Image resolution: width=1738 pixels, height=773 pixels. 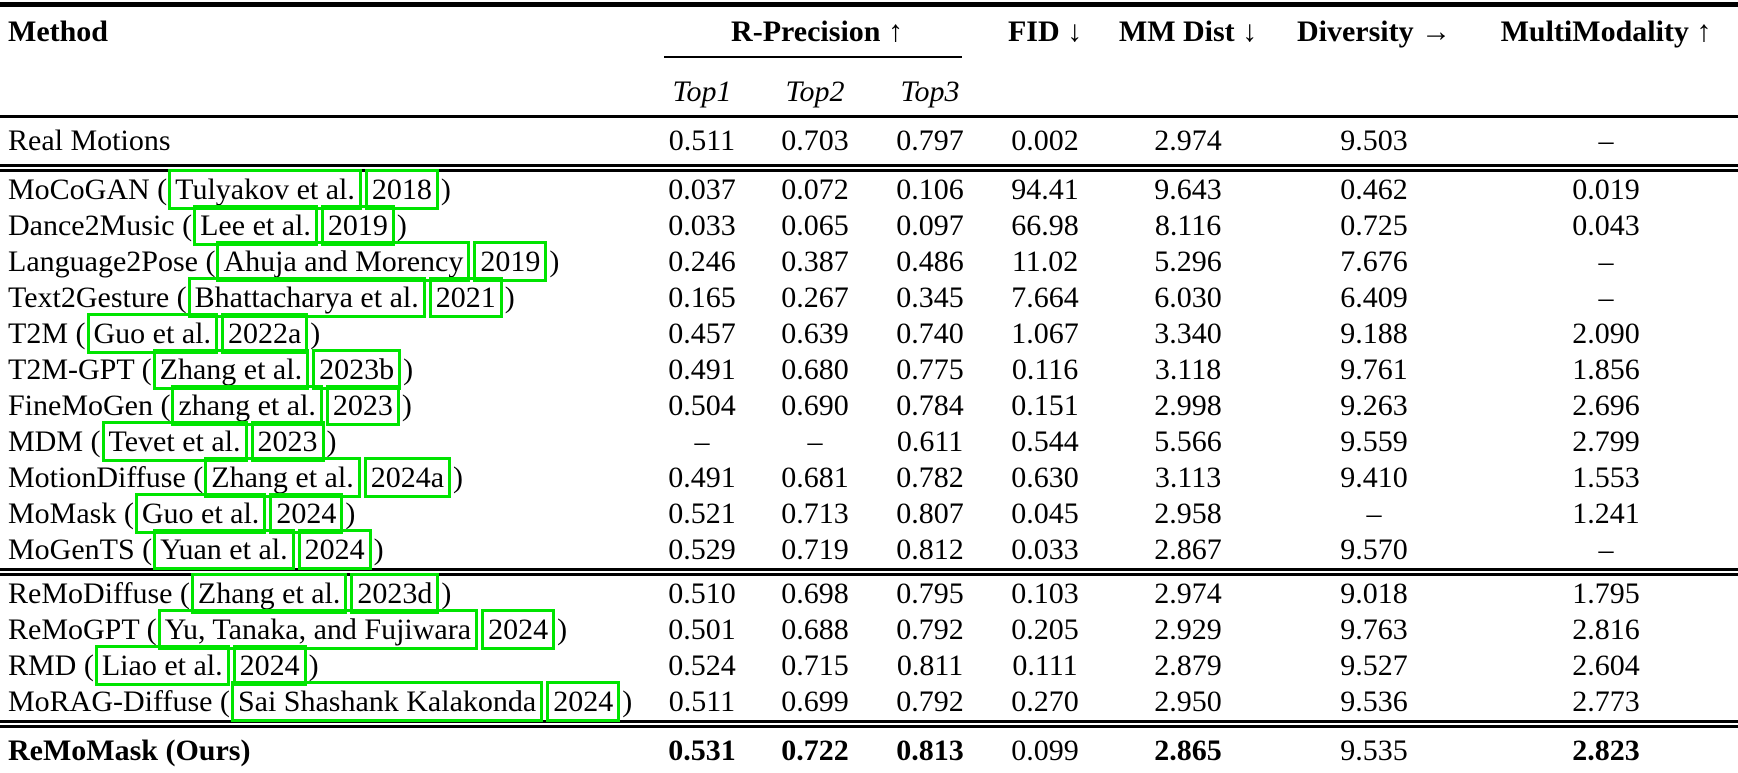 What do you see at coordinates (465, 297) in the screenshot?
I see `citation-year-box: 2021` at bounding box center [465, 297].